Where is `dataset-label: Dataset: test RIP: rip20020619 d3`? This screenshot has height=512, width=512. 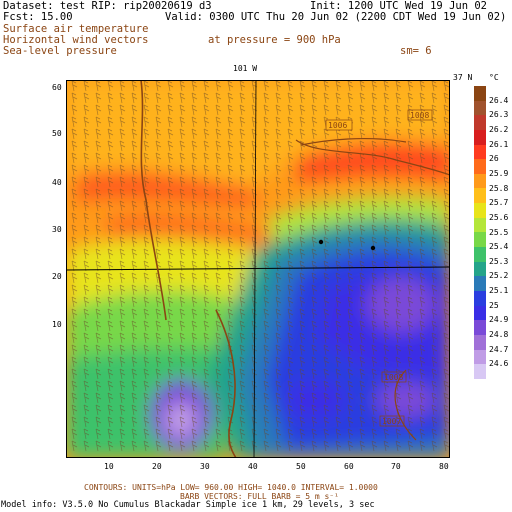 dataset-label: Dataset: test RIP: rip20020619 d3 is located at coordinates (107, 6).